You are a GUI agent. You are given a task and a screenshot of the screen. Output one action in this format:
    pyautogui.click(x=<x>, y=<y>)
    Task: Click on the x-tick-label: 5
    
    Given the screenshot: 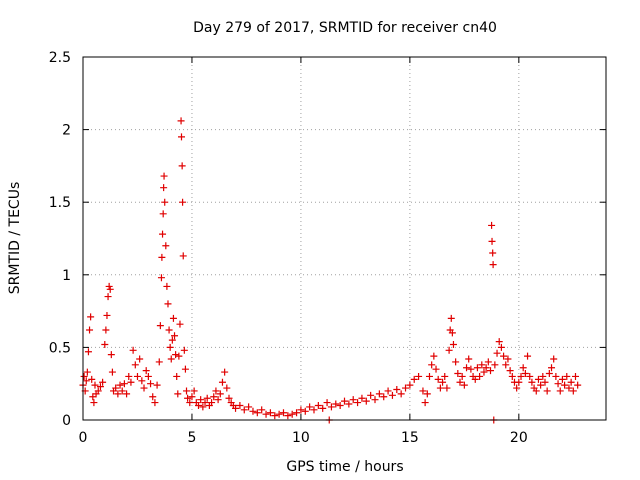 What is the action you would take?
    pyautogui.click(x=191, y=438)
    